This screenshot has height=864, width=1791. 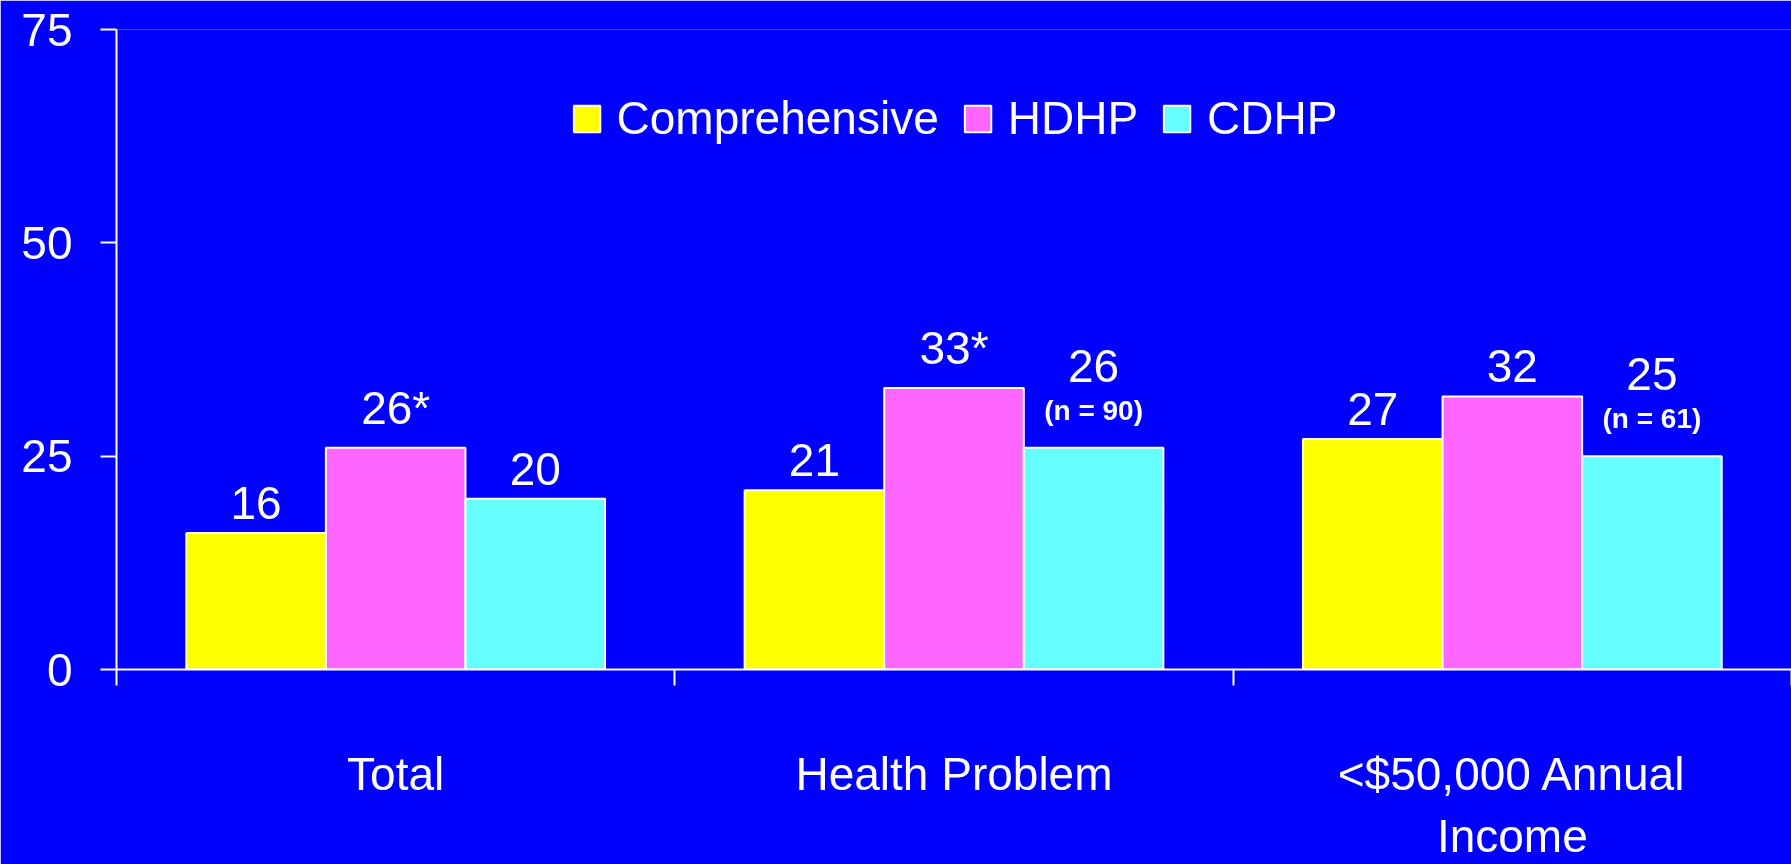 What do you see at coordinates (396, 773) in the screenshot?
I see `x-tick-label: Total` at bounding box center [396, 773].